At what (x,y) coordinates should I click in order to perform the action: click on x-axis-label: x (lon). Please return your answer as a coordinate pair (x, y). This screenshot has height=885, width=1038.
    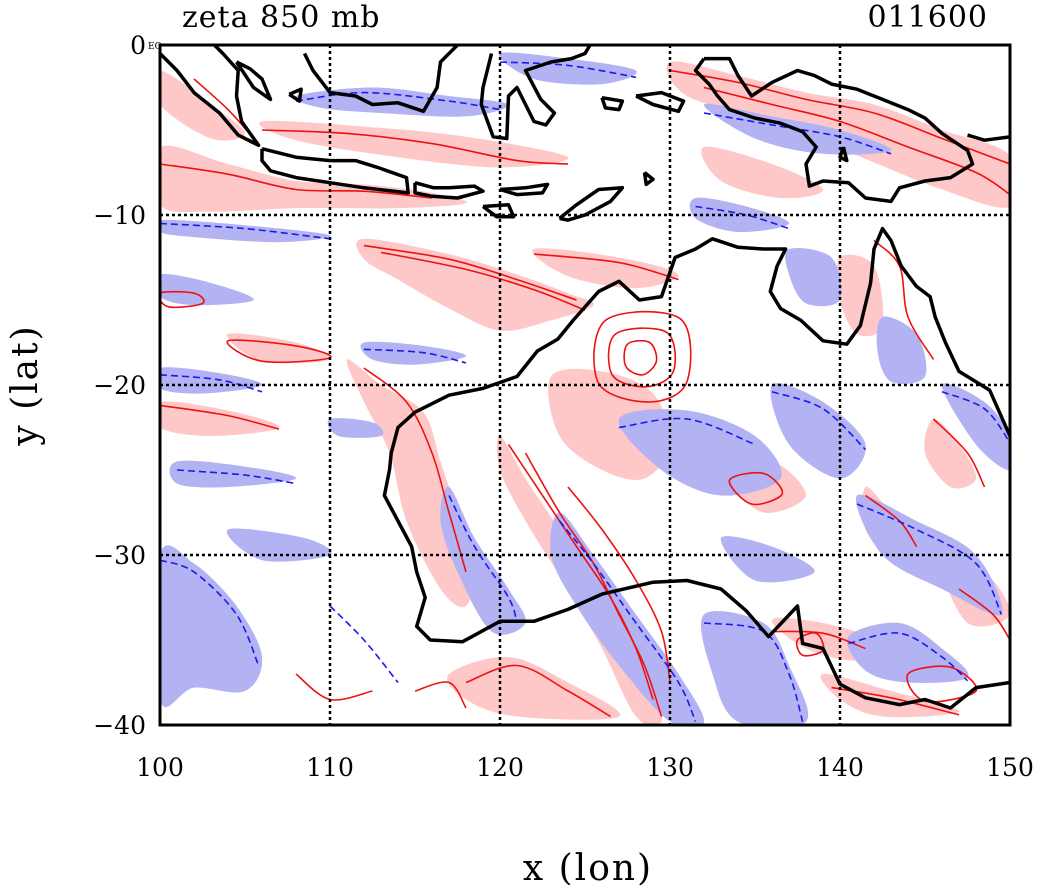
    Looking at the image, I should click on (588, 866).